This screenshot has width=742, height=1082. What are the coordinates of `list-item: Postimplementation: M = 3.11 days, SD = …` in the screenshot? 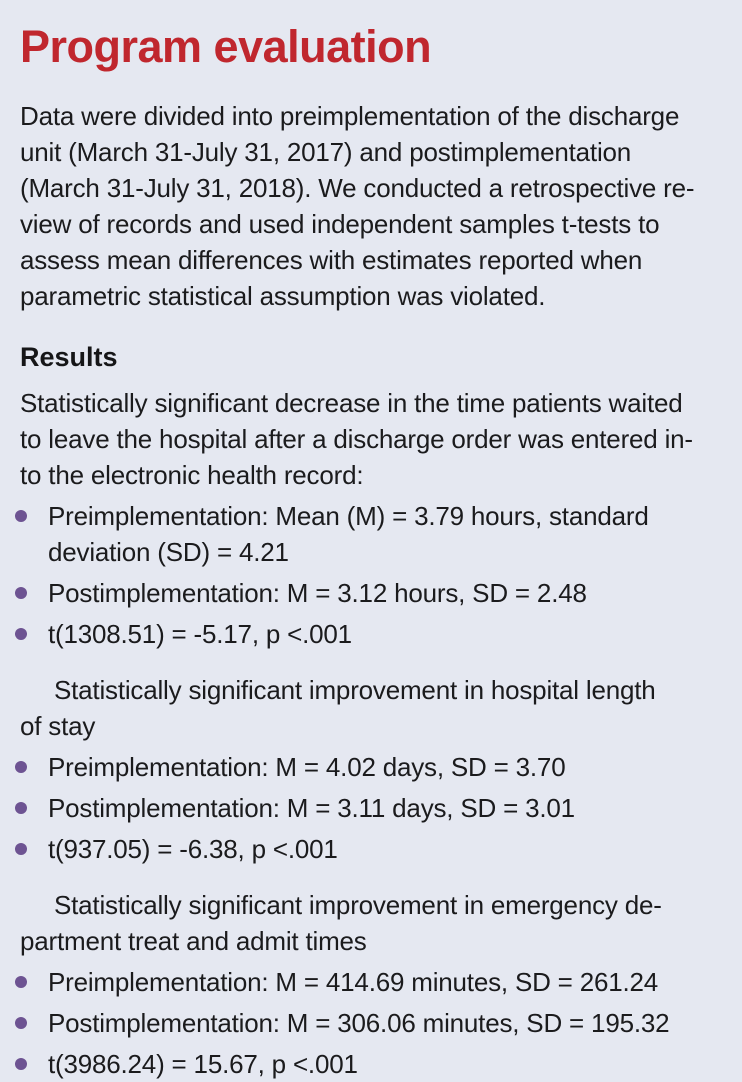 It's located at (369, 808).